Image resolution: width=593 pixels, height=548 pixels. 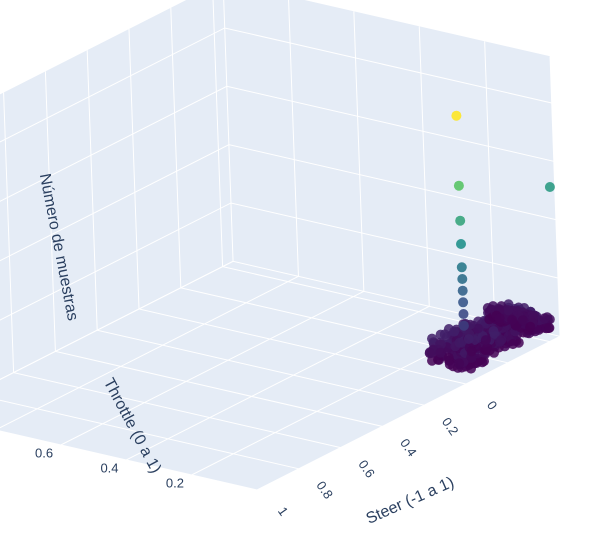 What do you see at coordinates (175, 483) in the screenshot?
I see `y-tick-label: 0.2` at bounding box center [175, 483].